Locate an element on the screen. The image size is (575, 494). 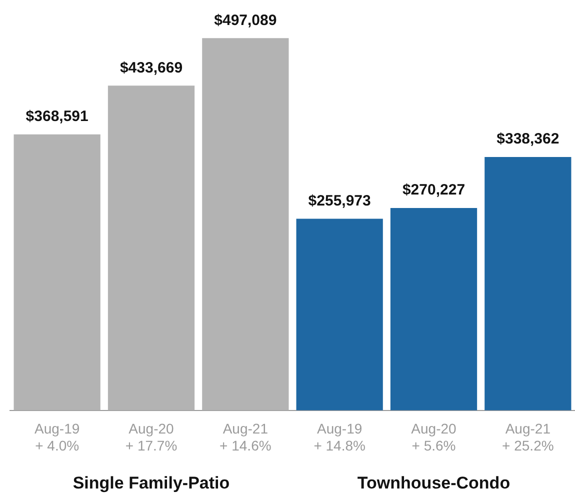
data-label: $368,591 is located at coordinates (57, 117).